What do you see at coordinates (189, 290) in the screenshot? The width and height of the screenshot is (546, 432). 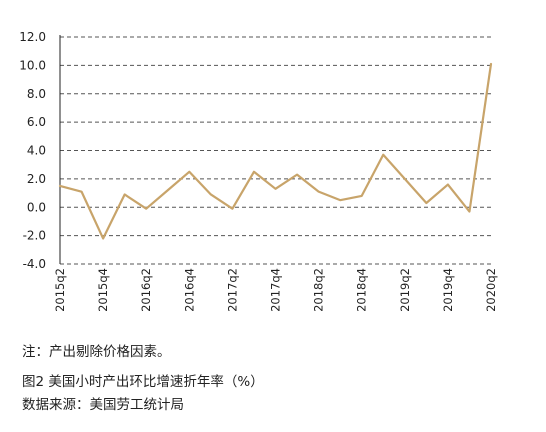 I see `x-tick-label: 2016q4` at bounding box center [189, 290].